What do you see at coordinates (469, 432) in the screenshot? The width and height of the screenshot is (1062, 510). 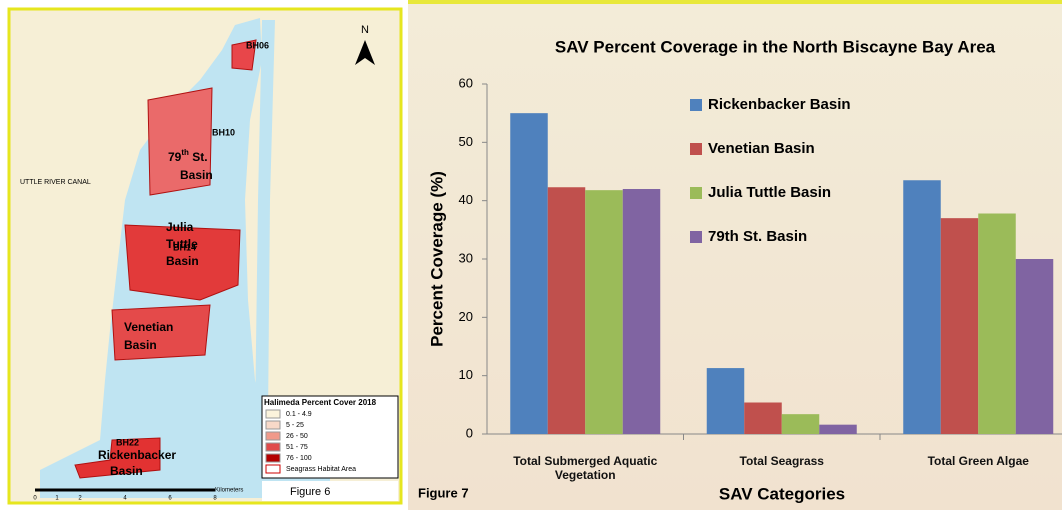 I see `y-tick-label: 0` at bounding box center [469, 432].